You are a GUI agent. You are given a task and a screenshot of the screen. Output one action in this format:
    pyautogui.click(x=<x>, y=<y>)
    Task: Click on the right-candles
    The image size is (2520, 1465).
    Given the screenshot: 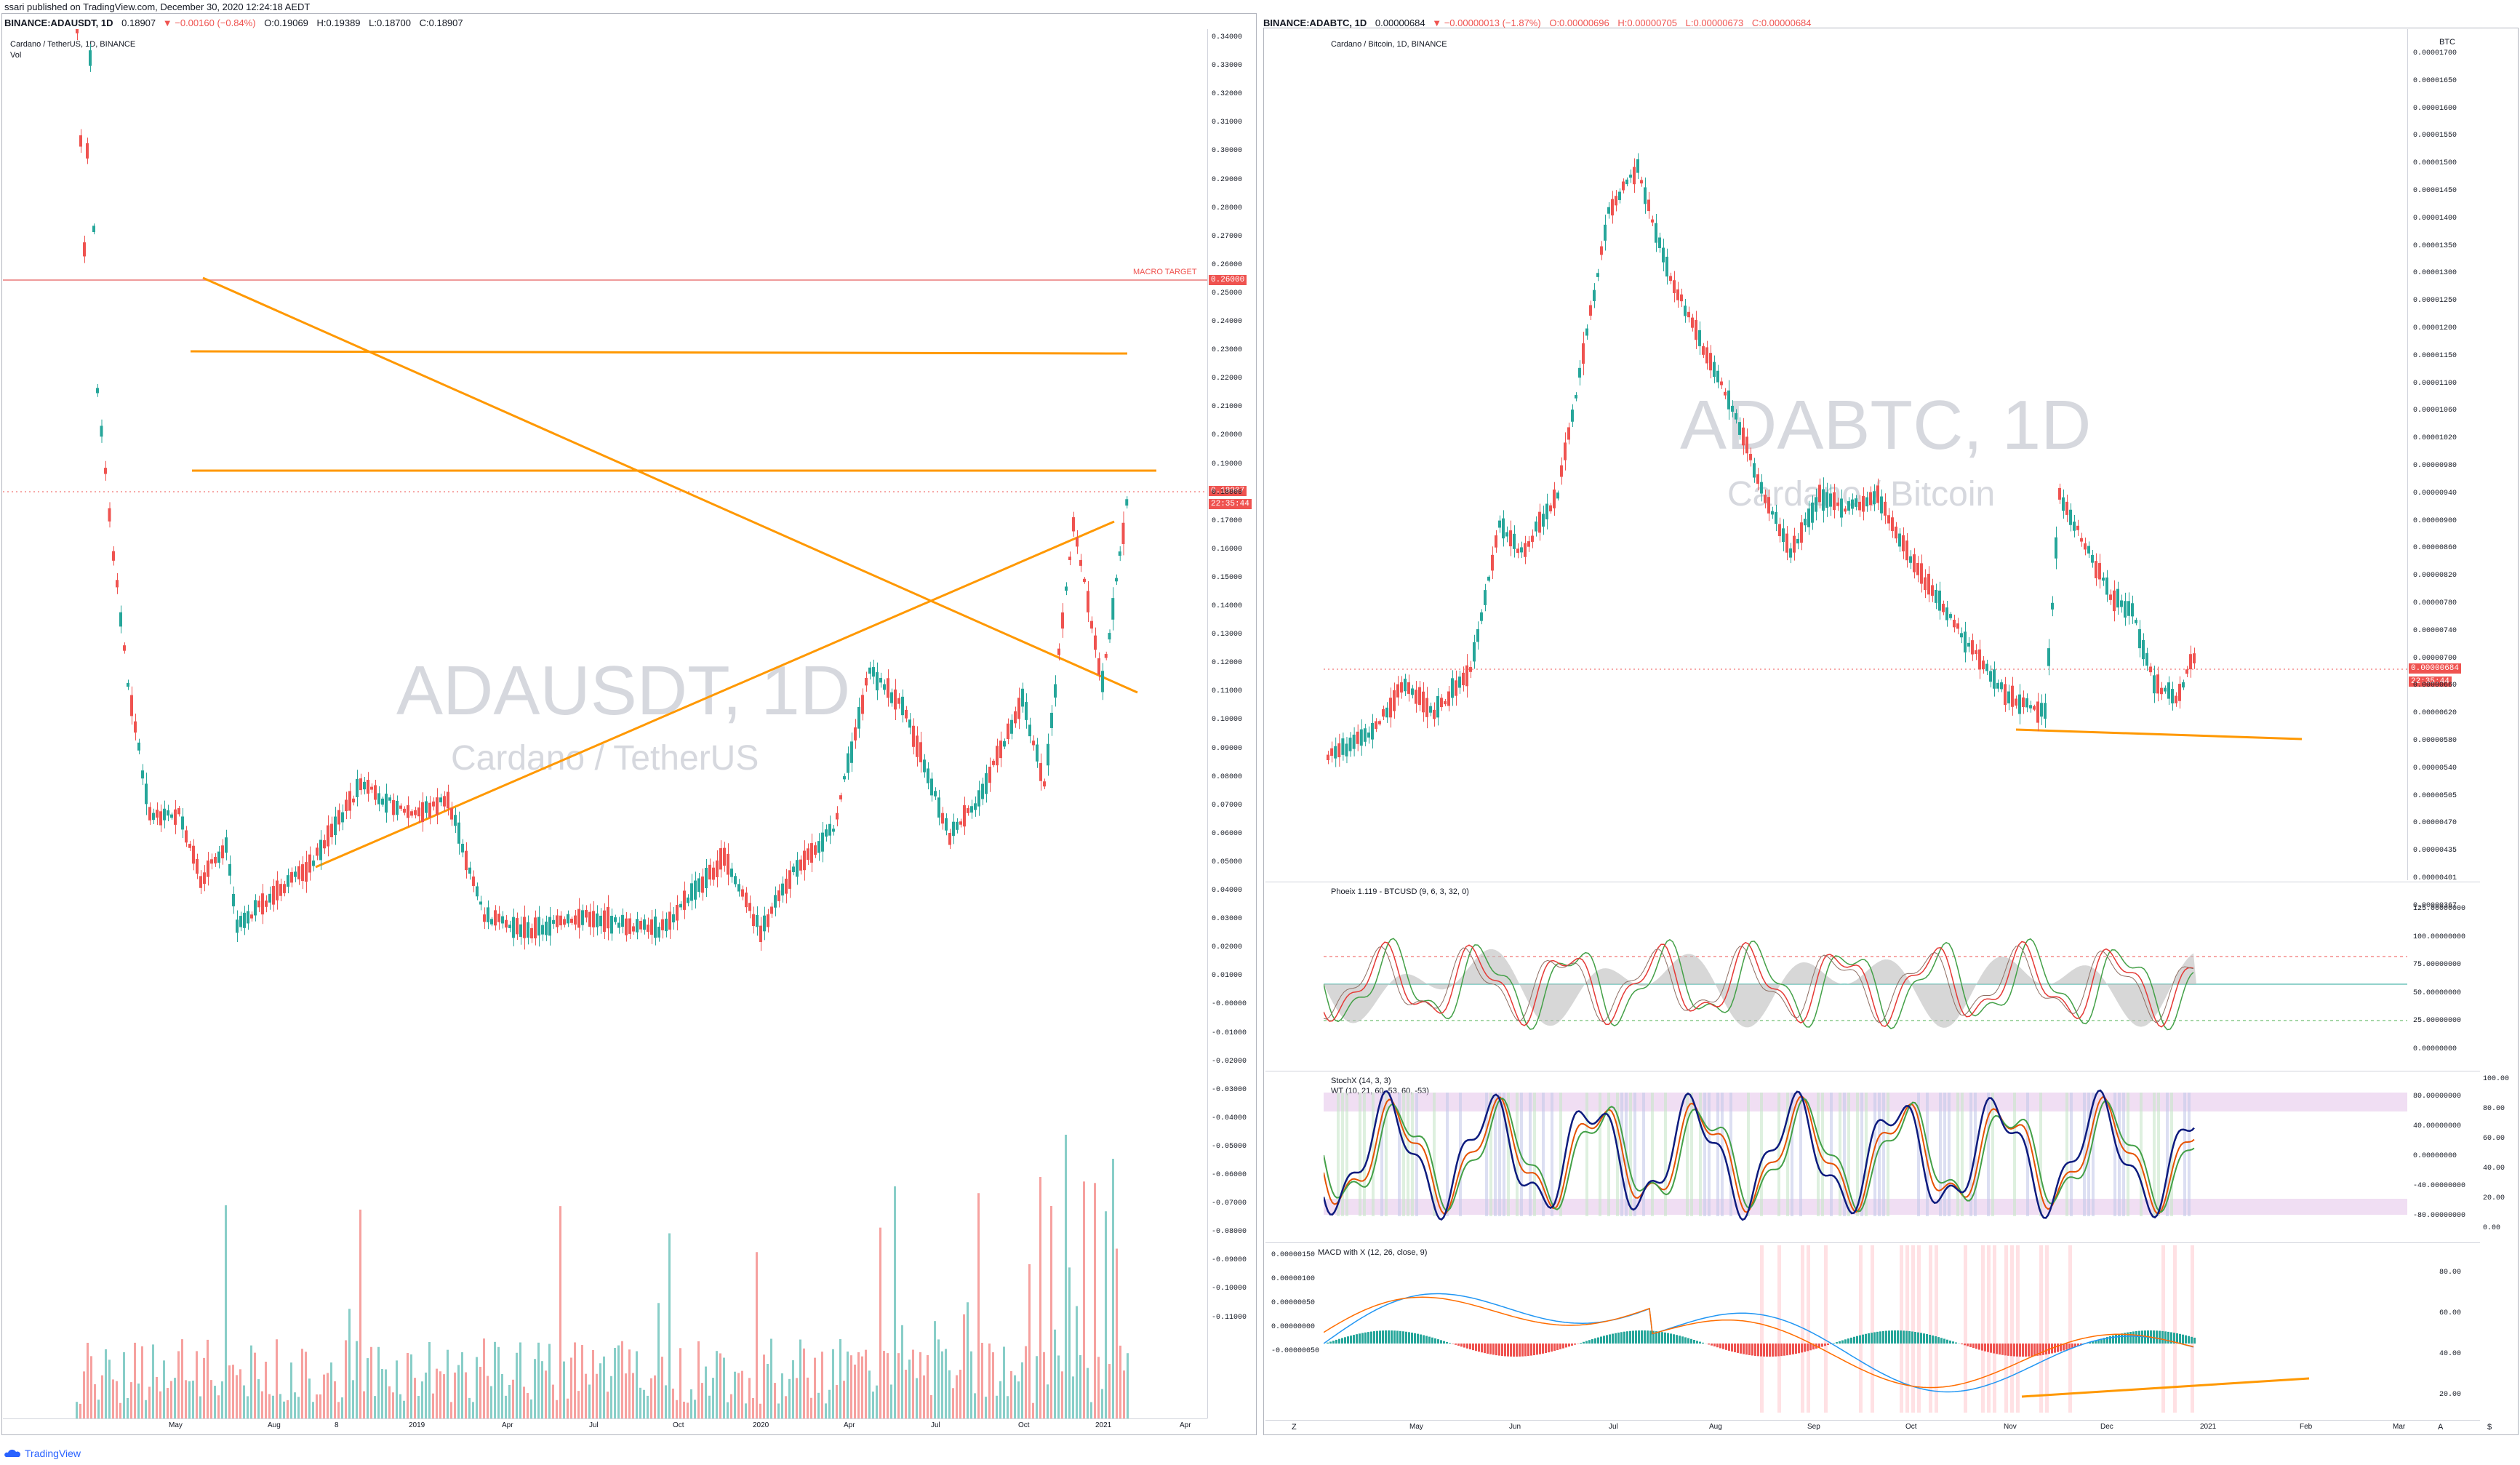 What is the action you would take?
    pyautogui.click(x=1761, y=460)
    